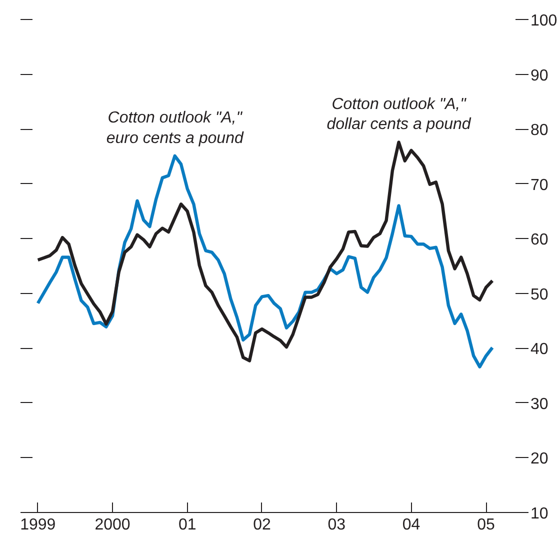  Describe the element at coordinates (187, 525) in the screenshot. I see `x-tick-label: 01` at that location.